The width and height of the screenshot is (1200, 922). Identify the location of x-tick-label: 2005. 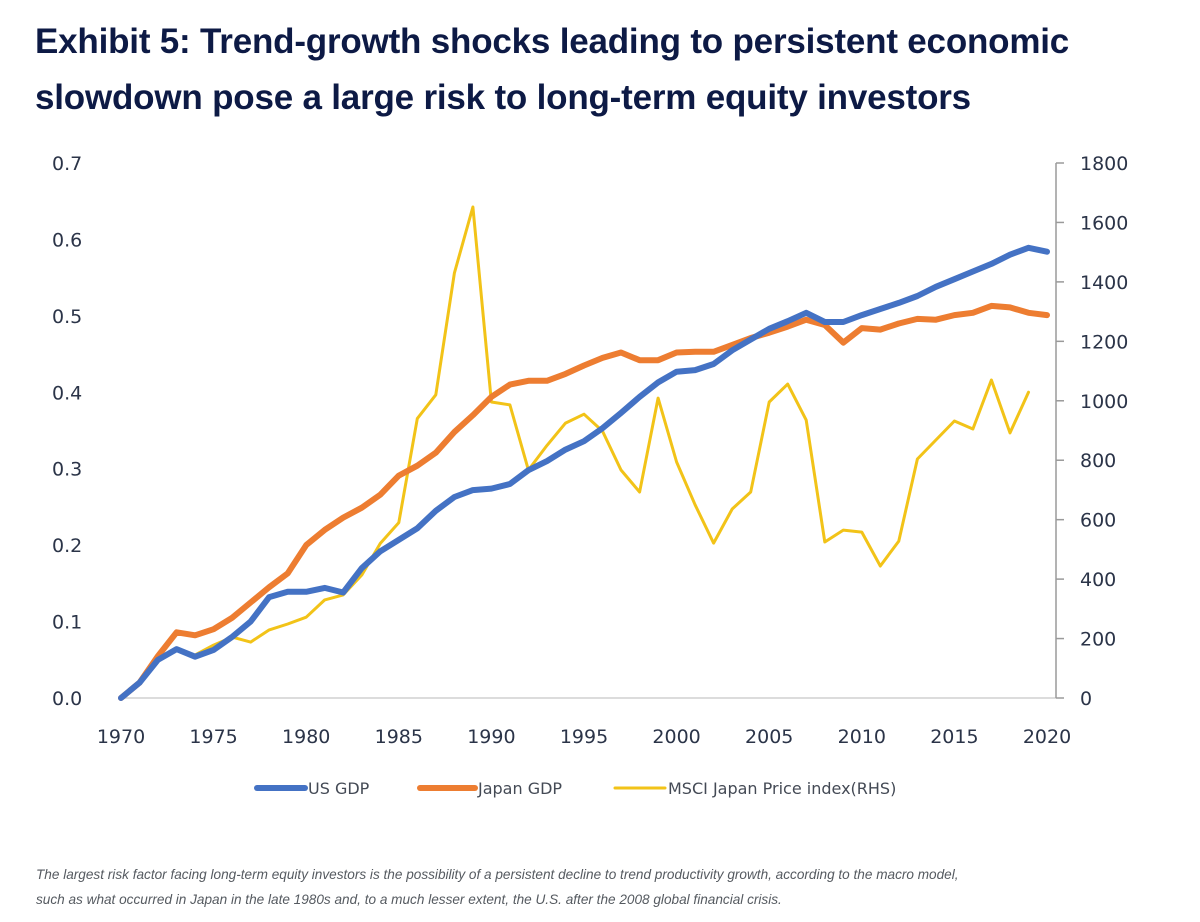
(769, 737).